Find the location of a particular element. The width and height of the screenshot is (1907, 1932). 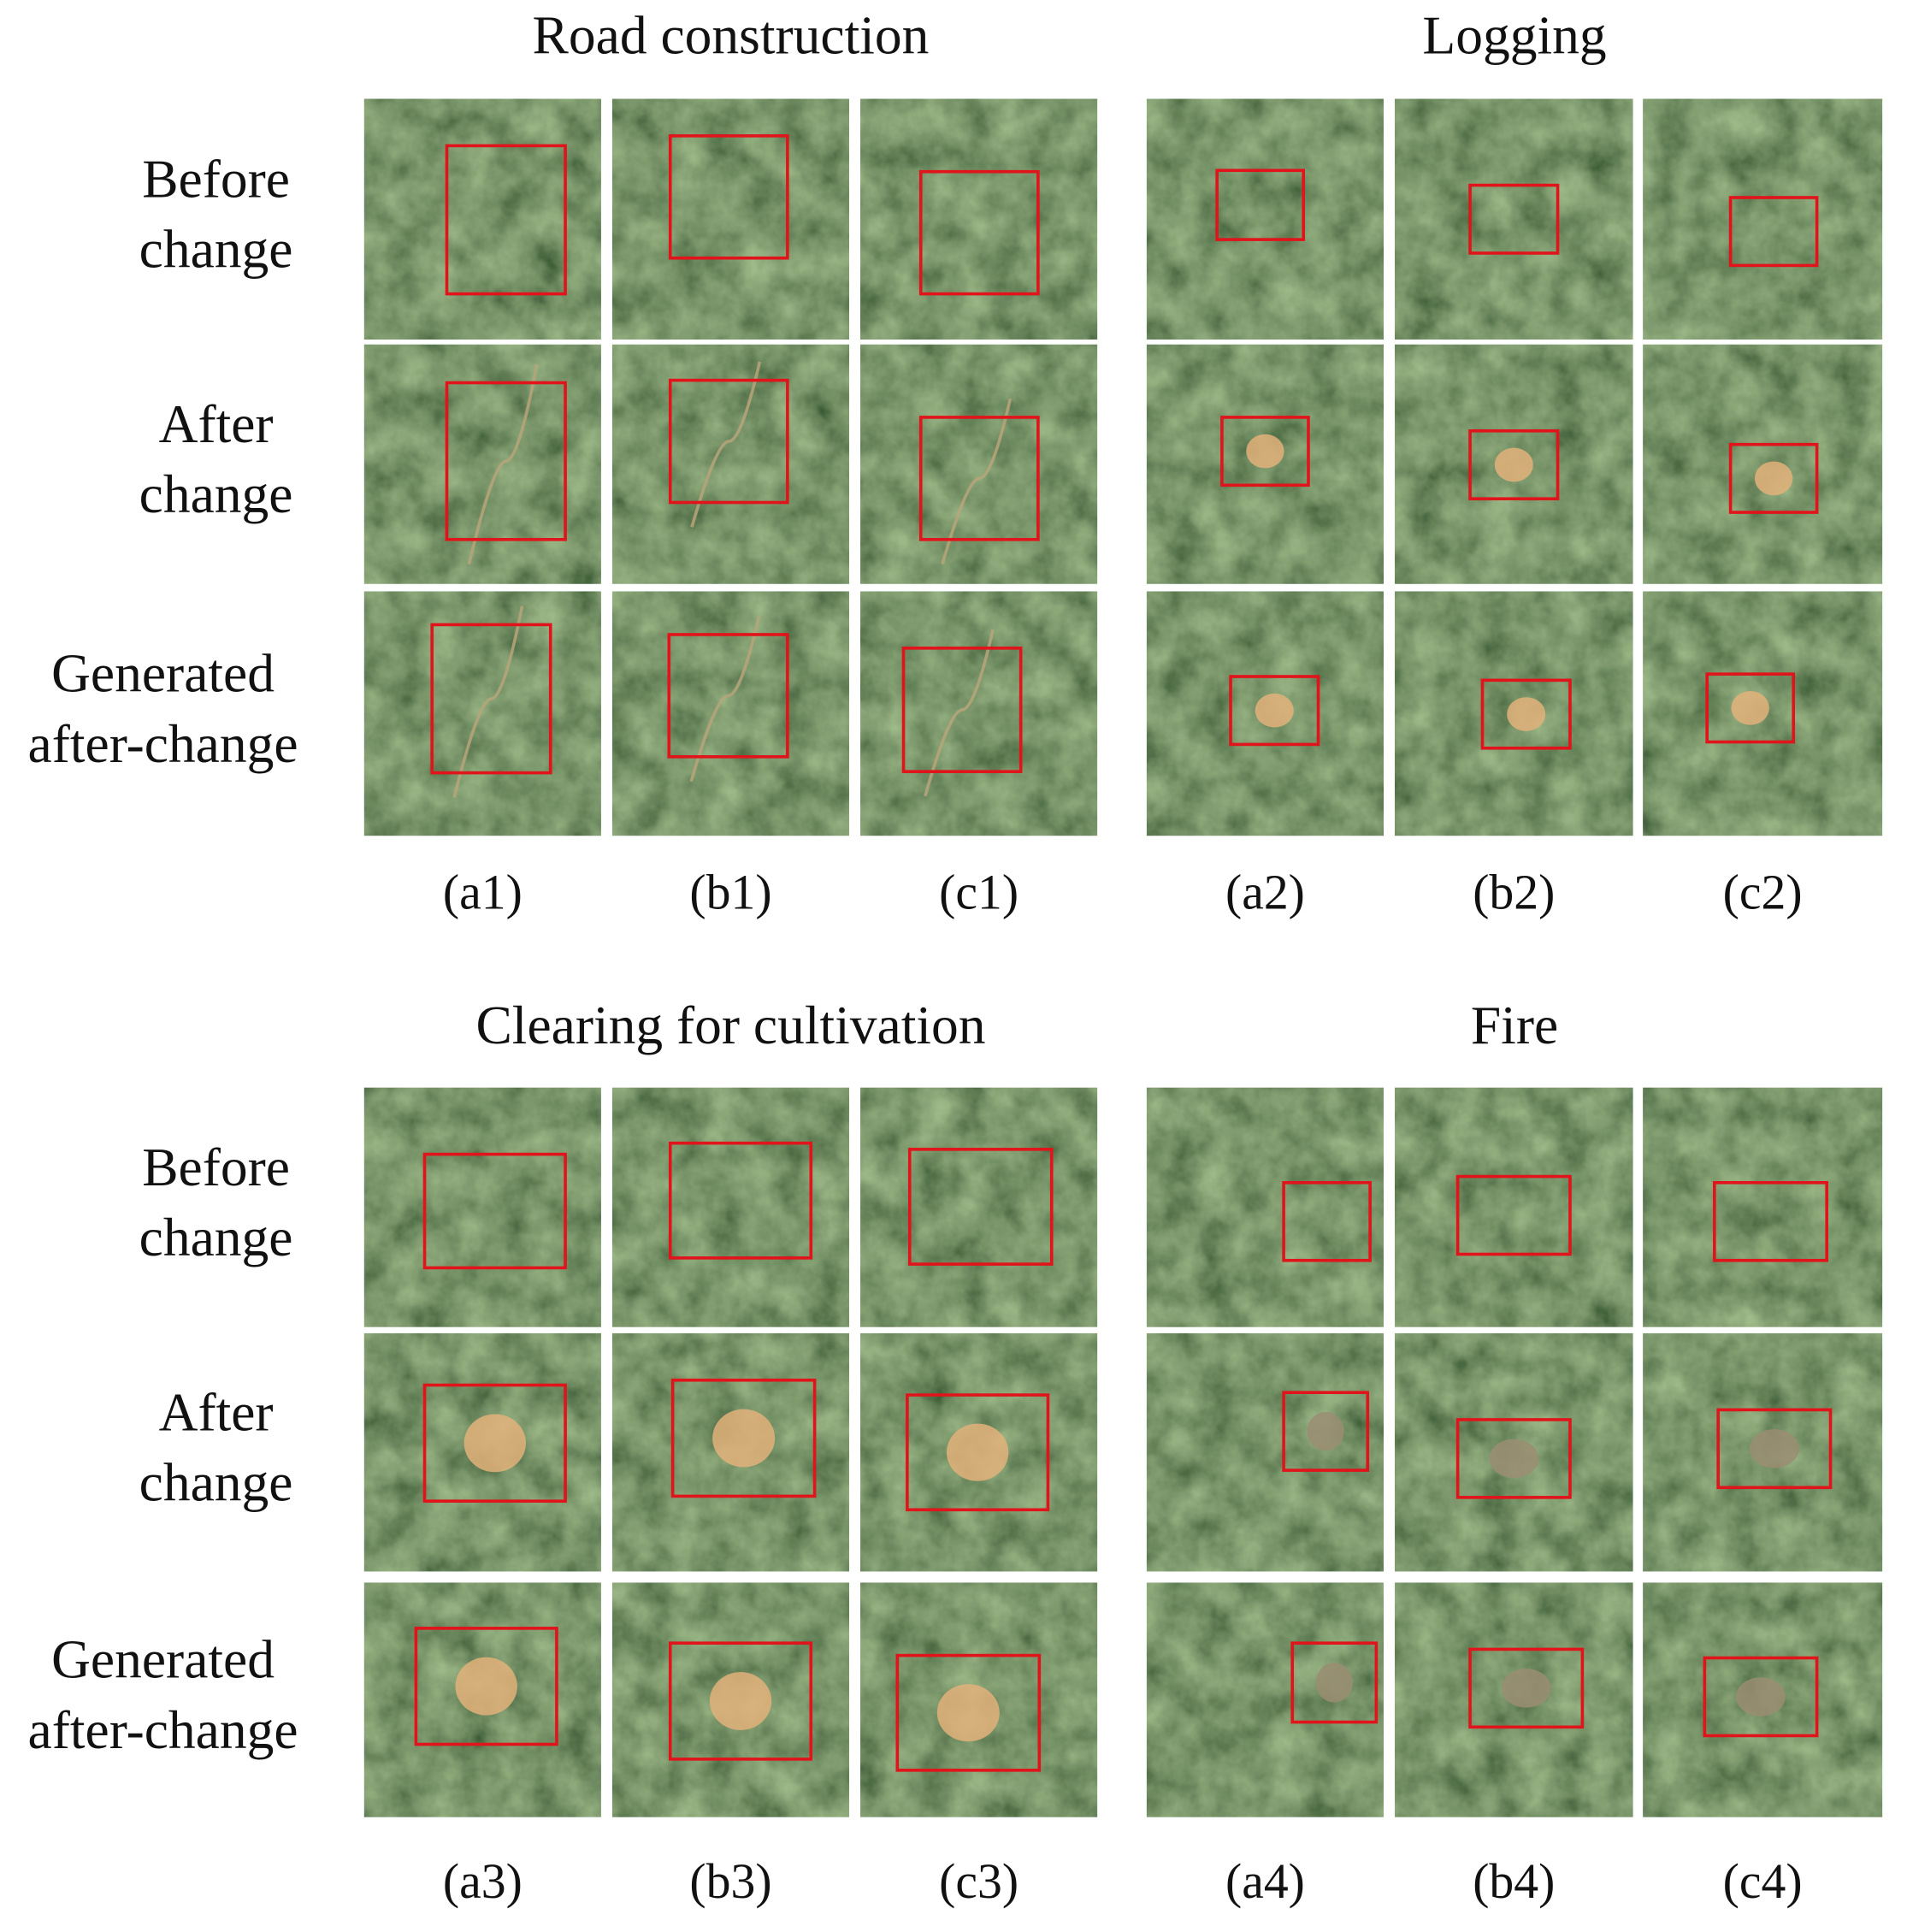

column-label: (c4) is located at coordinates (1763, 1882).